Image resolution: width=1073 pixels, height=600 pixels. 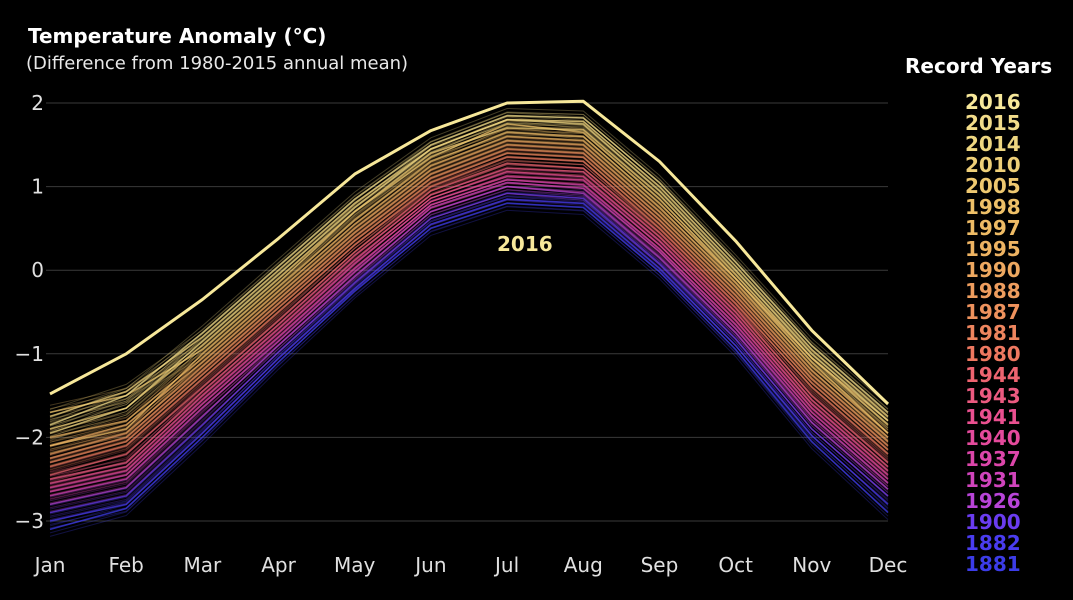 I want to click on legend-item: 2010, so click(x=993, y=165).